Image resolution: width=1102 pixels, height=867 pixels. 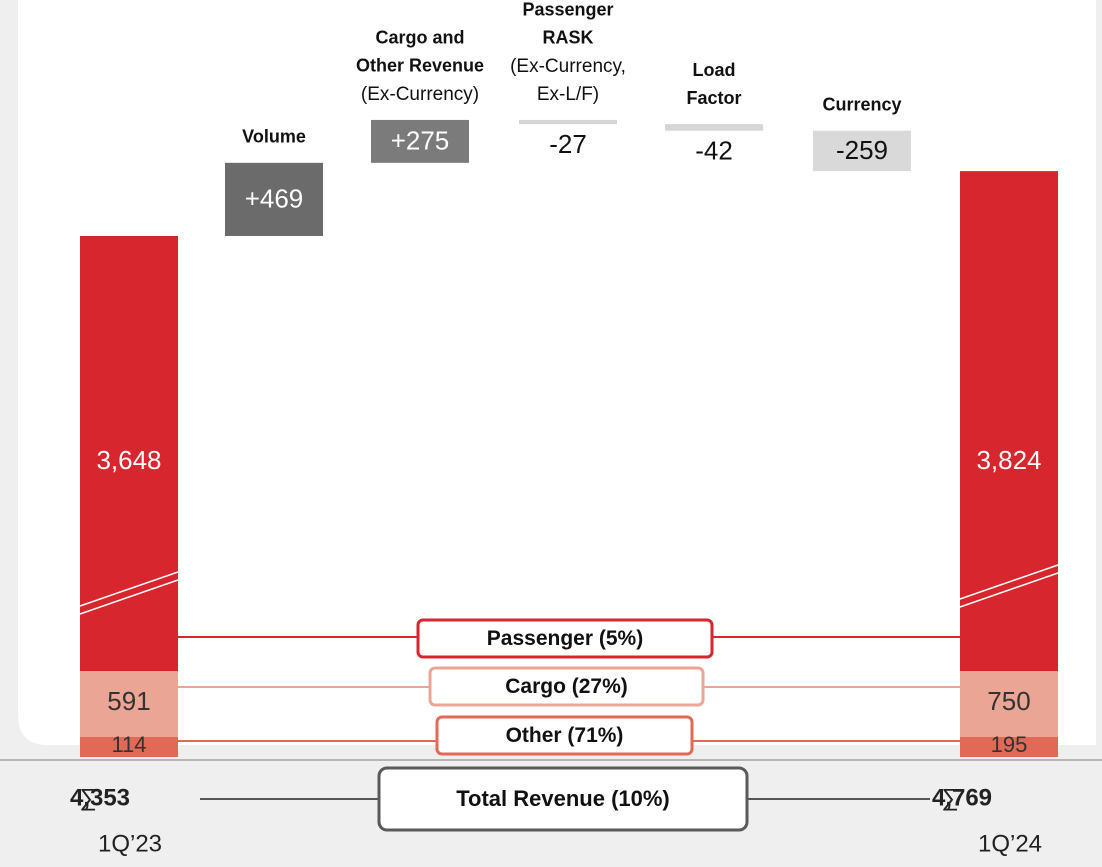 What do you see at coordinates (568, 94) in the screenshot?
I see `step-note: Ex-L/F)` at bounding box center [568, 94].